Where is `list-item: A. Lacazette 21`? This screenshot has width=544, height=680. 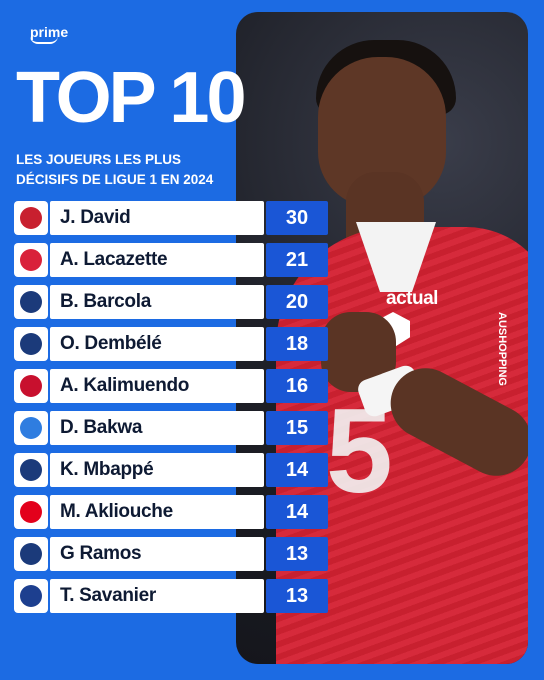
list-item: A. Lacazette 21 is located at coordinates (171, 260).